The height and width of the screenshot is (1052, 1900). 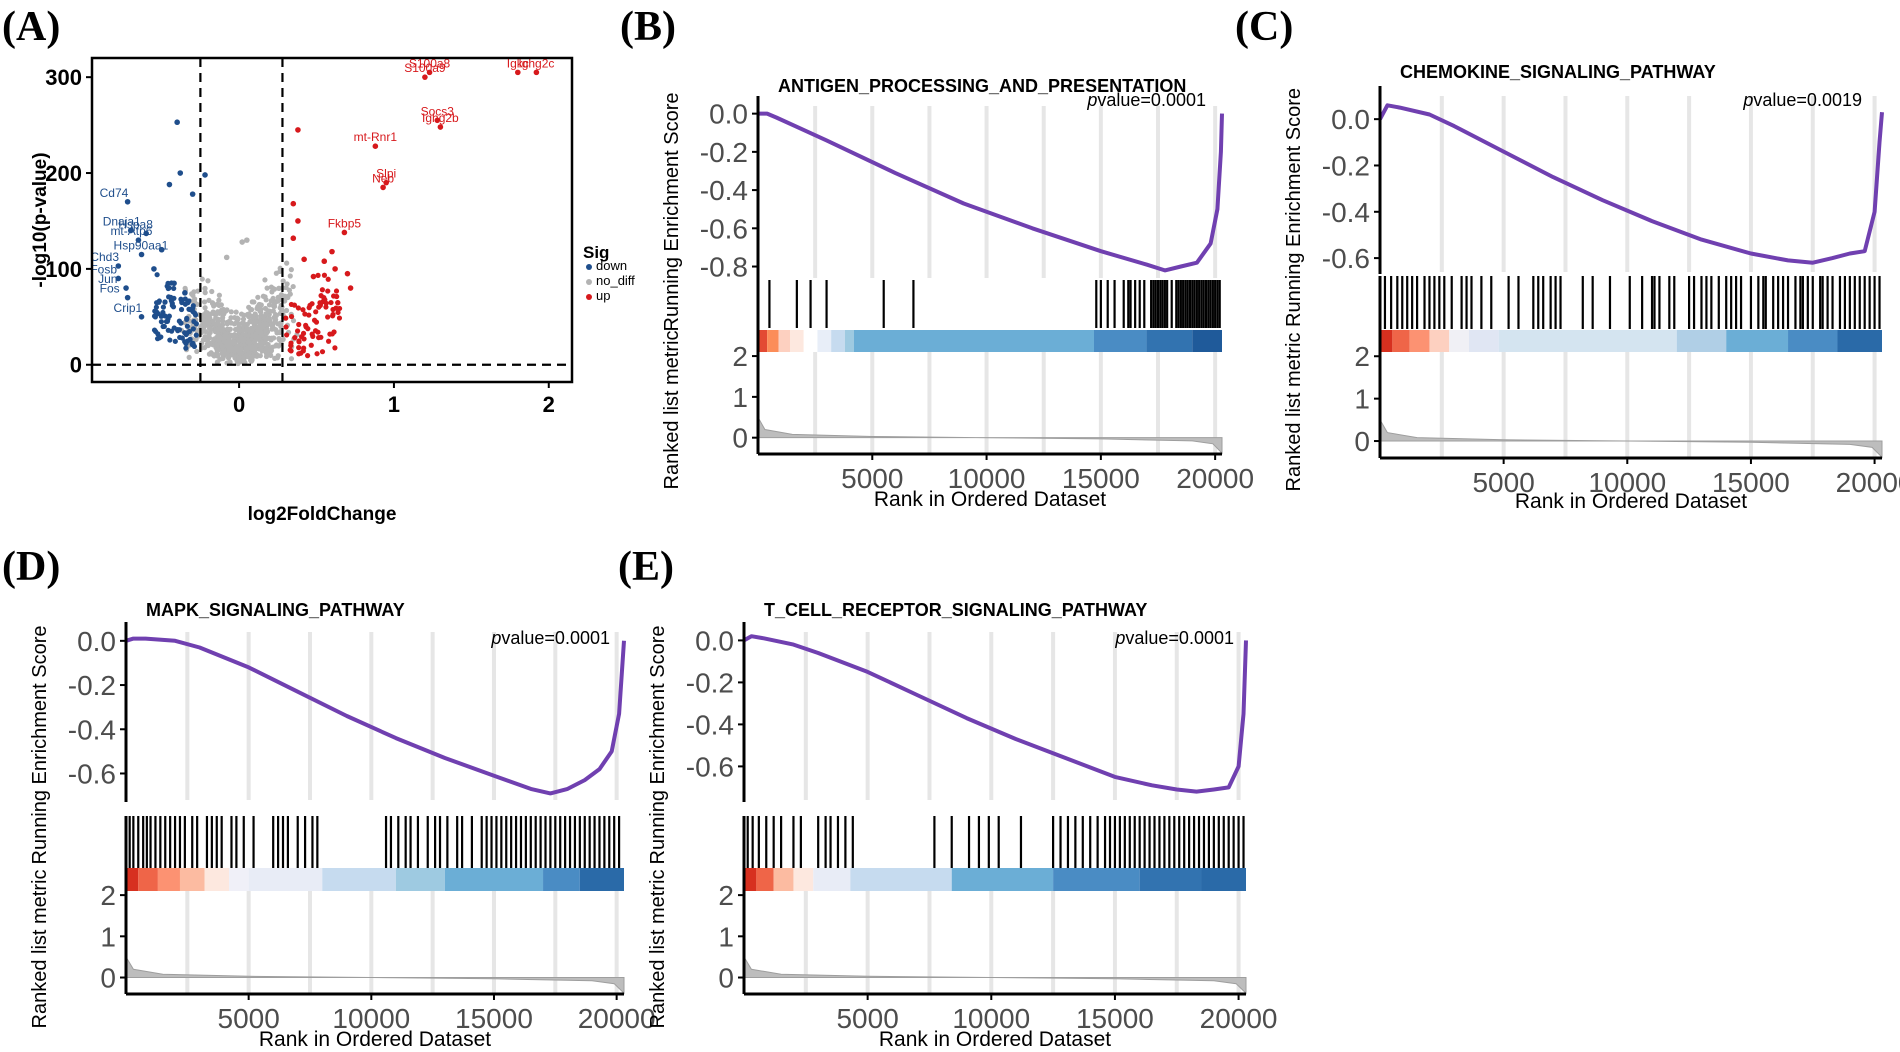 What do you see at coordinates (92, 729) in the screenshot?
I see `gsea-es-ytick-label: -0.4` at bounding box center [92, 729].